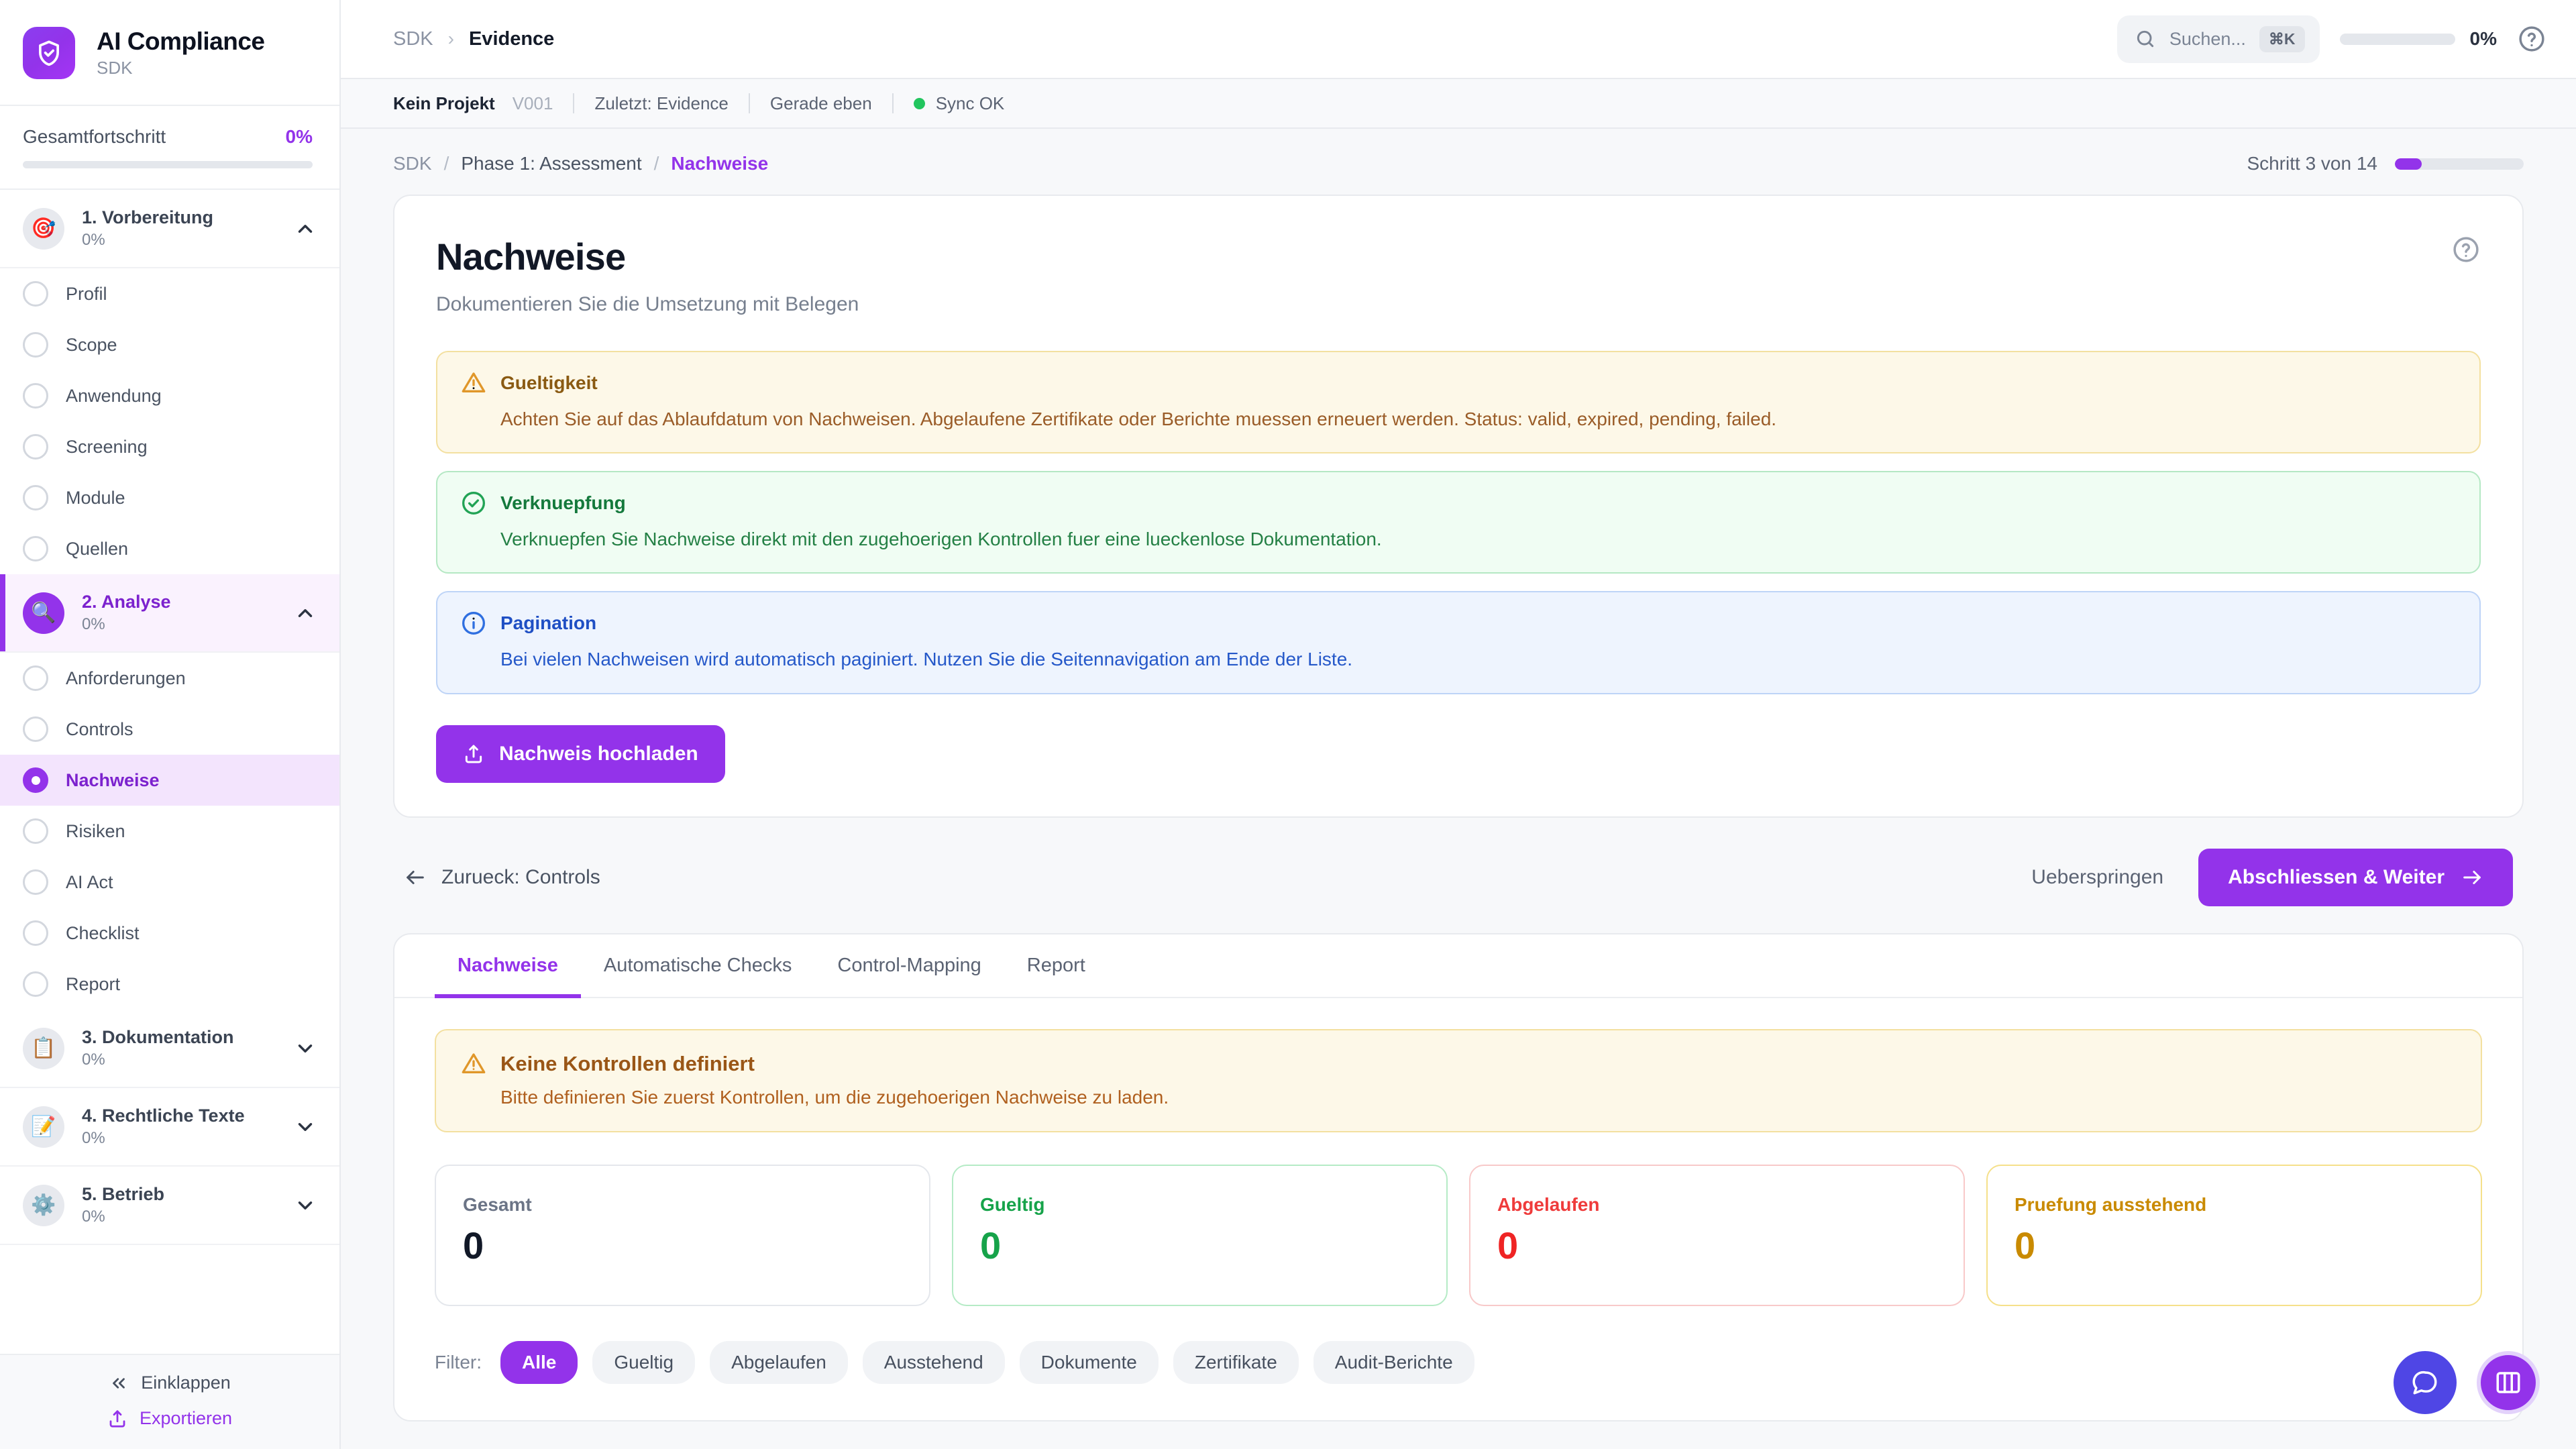 This screenshot has width=2576, height=1449. Describe the element at coordinates (779, 1362) in the screenshot. I see `filter-chip-abgelaufen: Abgelaufen` at that location.